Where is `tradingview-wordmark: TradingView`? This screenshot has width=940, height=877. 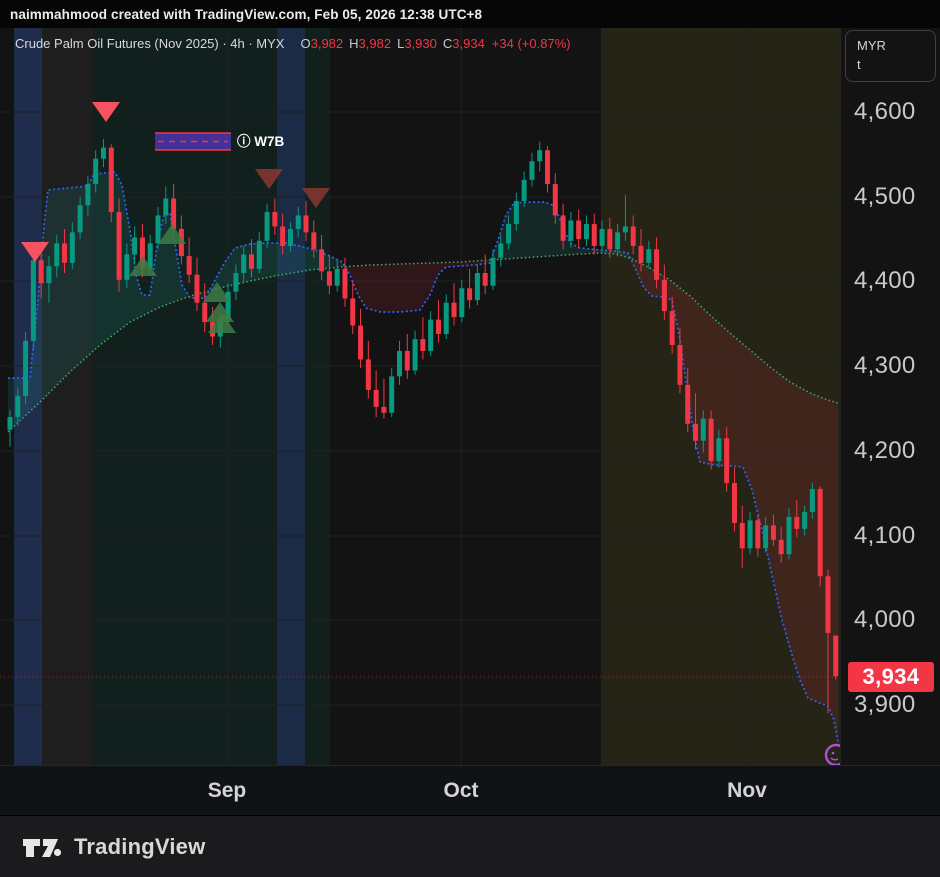 tradingview-wordmark: TradingView is located at coordinates (140, 846).